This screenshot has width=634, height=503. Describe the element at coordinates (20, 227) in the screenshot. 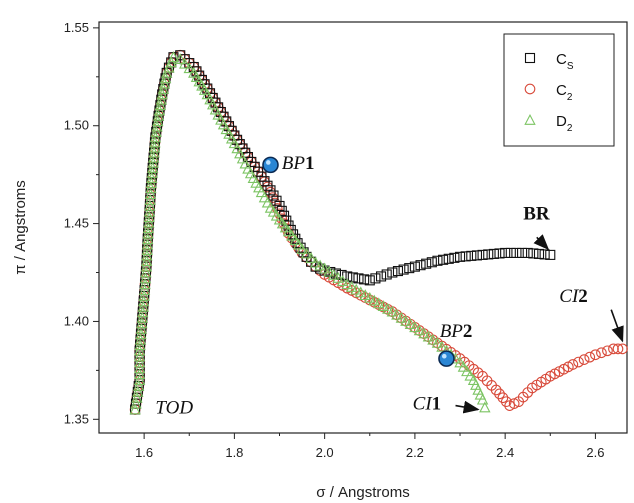

I see `y-axis-label: π / Angstroms` at that location.